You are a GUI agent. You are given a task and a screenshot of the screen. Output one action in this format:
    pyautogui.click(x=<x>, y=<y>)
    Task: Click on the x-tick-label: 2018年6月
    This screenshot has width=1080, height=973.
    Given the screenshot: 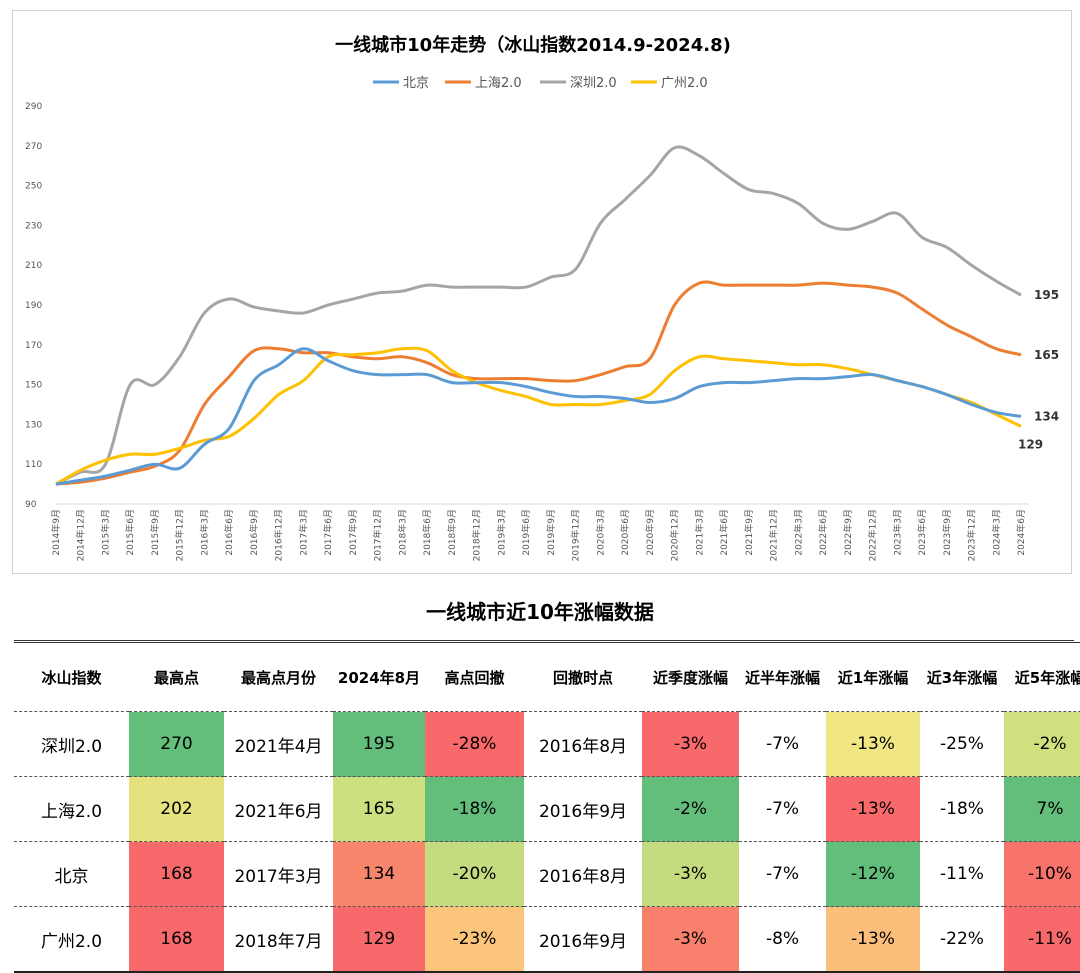 What is the action you would take?
    pyautogui.click(x=427, y=532)
    